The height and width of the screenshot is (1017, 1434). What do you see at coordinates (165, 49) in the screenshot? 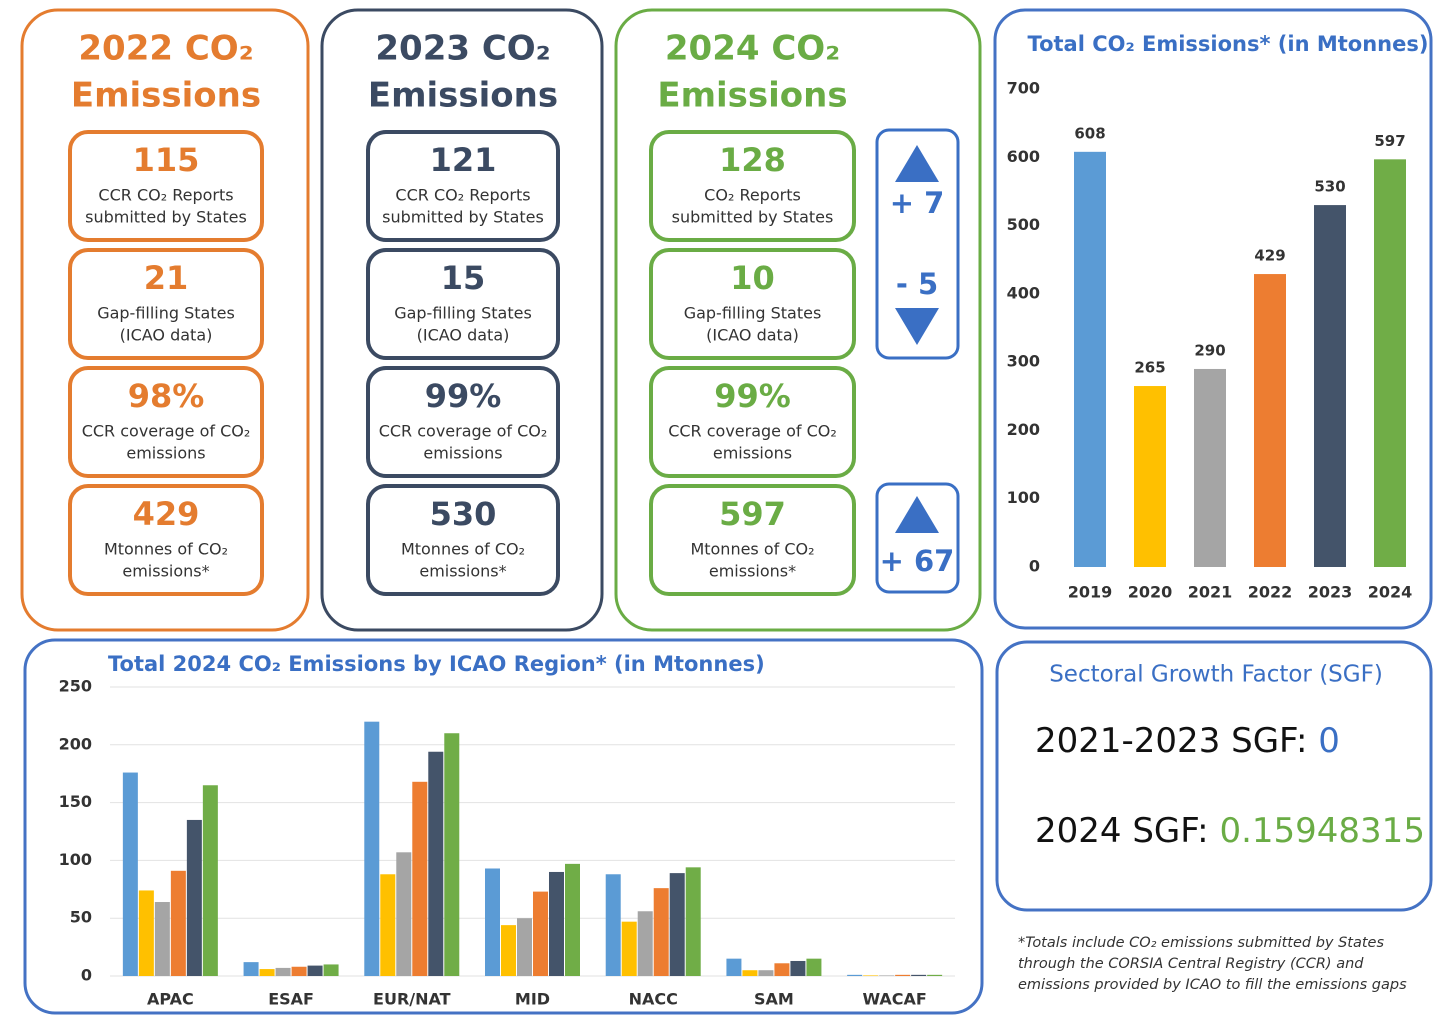
I see `panel-title: 2022 CO₂` at bounding box center [165, 49].